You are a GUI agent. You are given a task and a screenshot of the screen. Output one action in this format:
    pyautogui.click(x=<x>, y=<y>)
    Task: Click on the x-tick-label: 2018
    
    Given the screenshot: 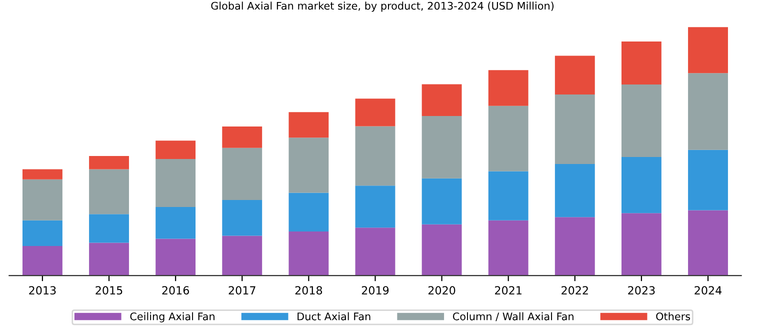 What is the action you would take?
    pyautogui.click(x=308, y=290)
    